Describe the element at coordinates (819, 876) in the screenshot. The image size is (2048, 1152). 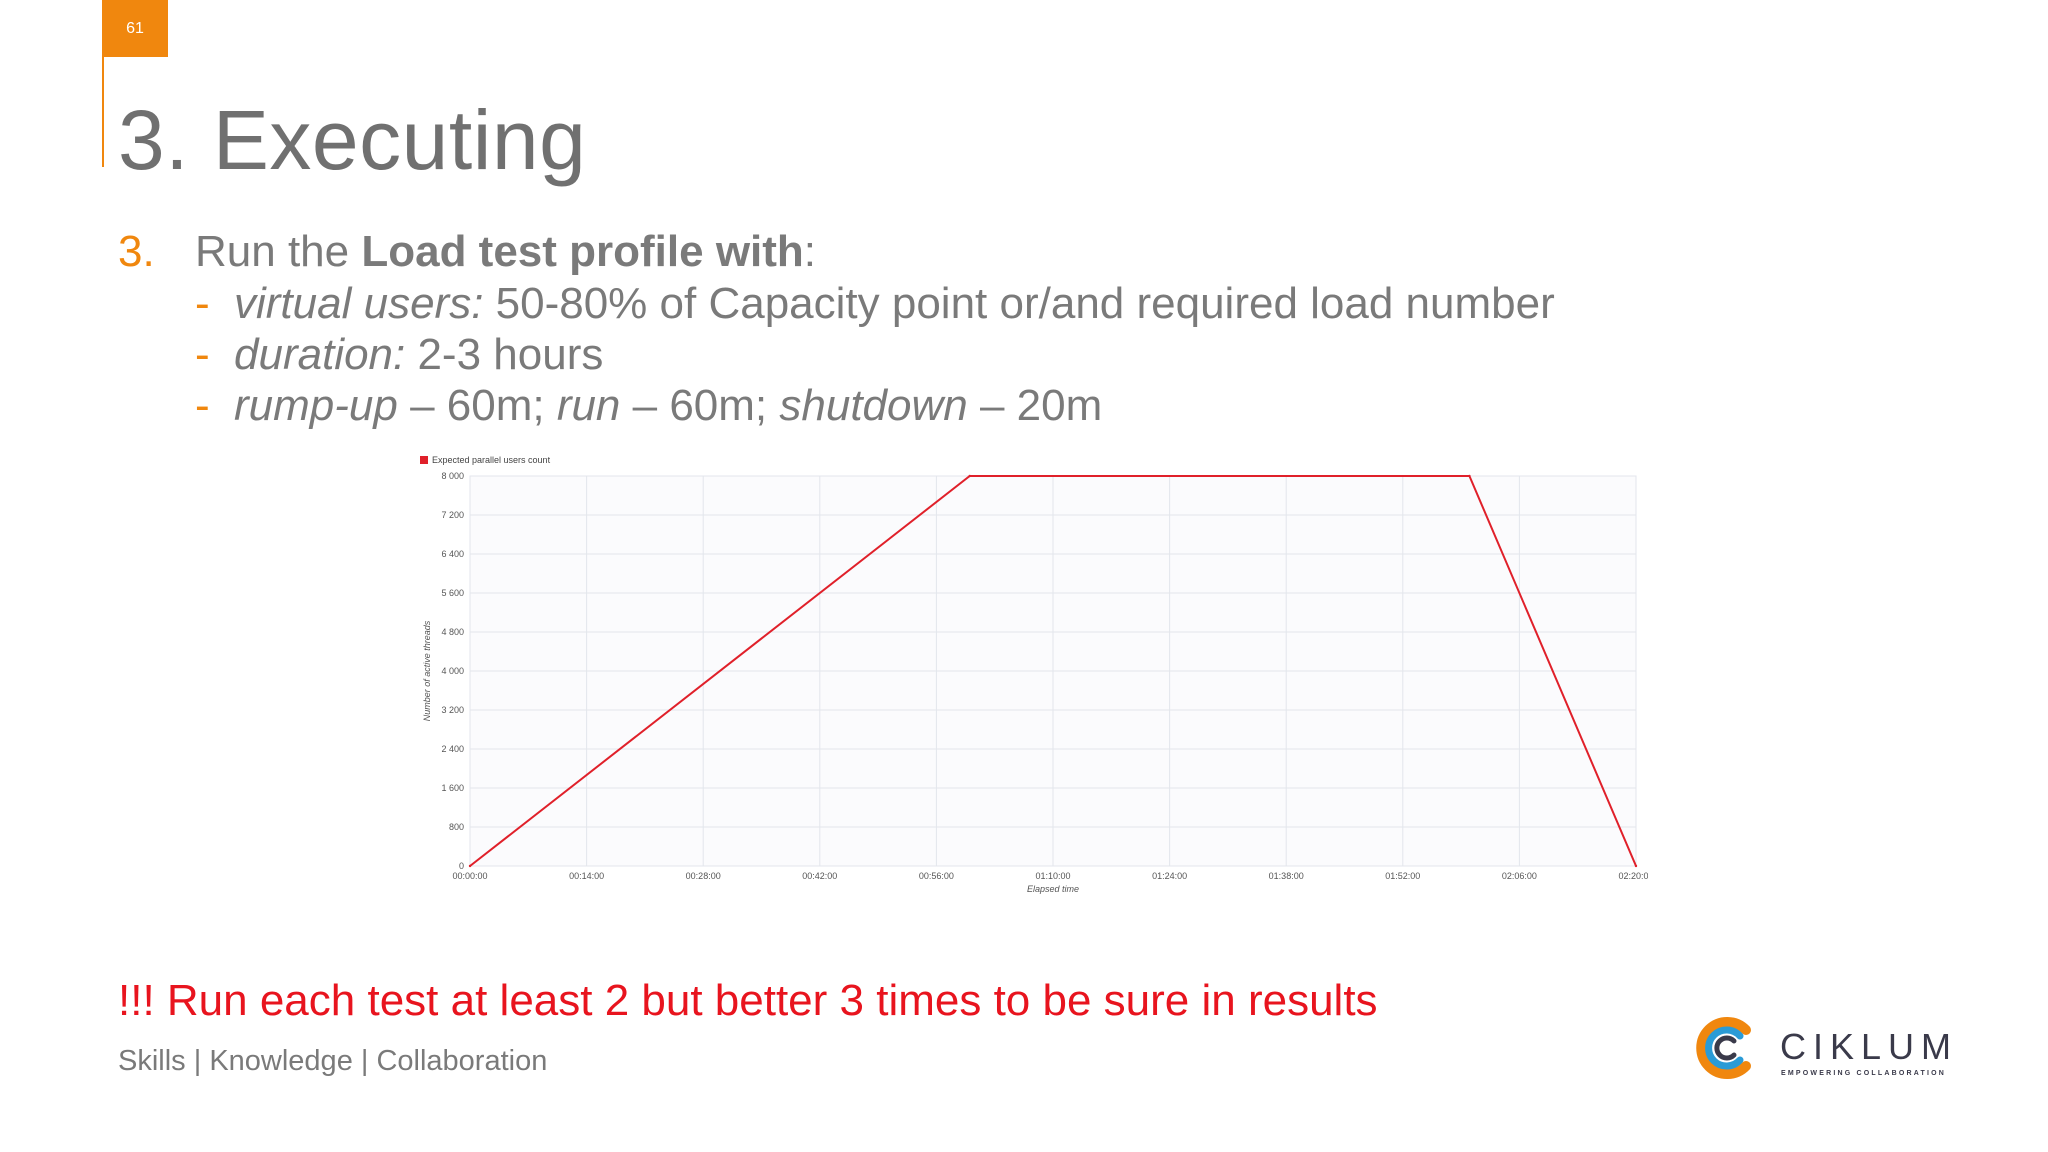
I see `x-tick-label: 00:42:00` at that location.